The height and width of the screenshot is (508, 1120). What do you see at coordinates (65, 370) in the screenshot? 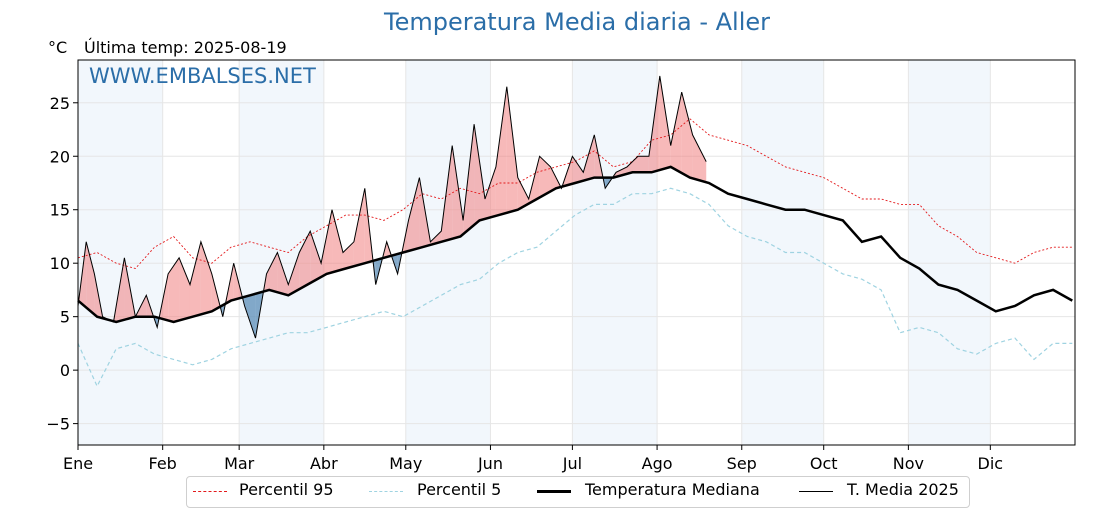
I see `y-tick-label: 0` at bounding box center [65, 370].